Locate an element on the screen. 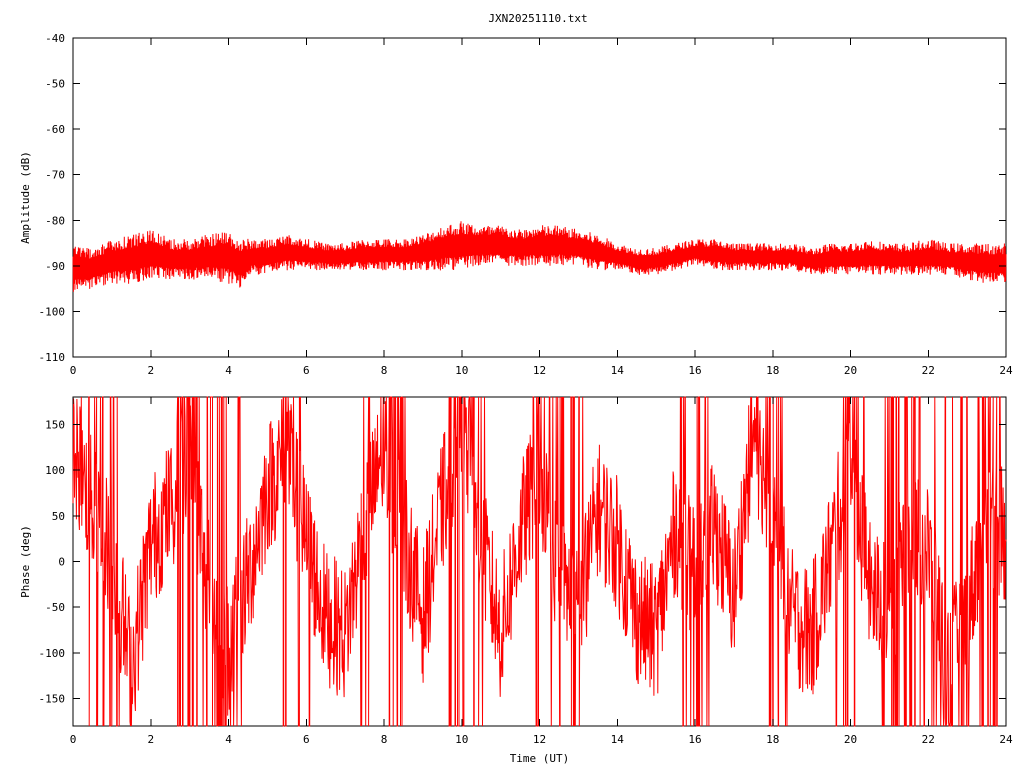 The image size is (1024, 768). phase-x-tick-label: 6 is located at coordinates (306, 739).